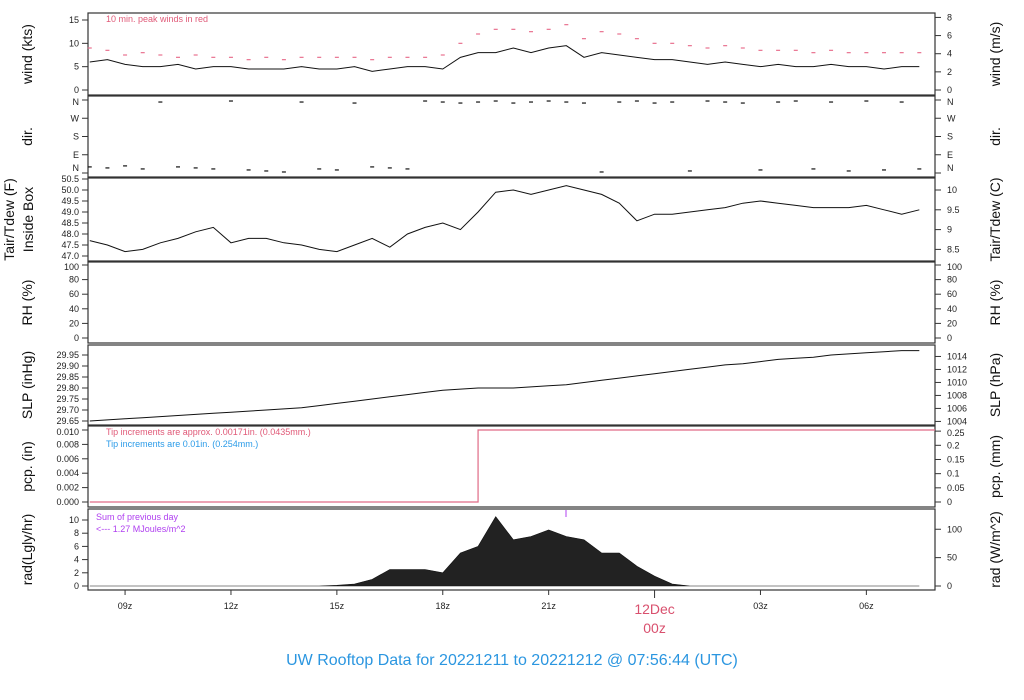  What do you see at coordinates (28, 219) in the screenshot?
I see `y-axis-label-2: Inside Box` at bounding box center [28, 219].